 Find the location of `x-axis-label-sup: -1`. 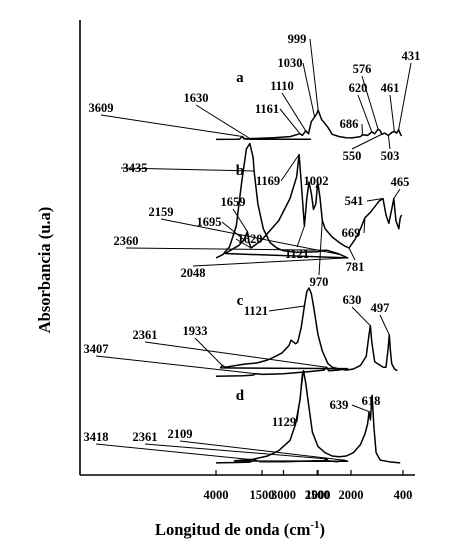

x-axis-label-sup: -1 is located at coordinates (314, 525).